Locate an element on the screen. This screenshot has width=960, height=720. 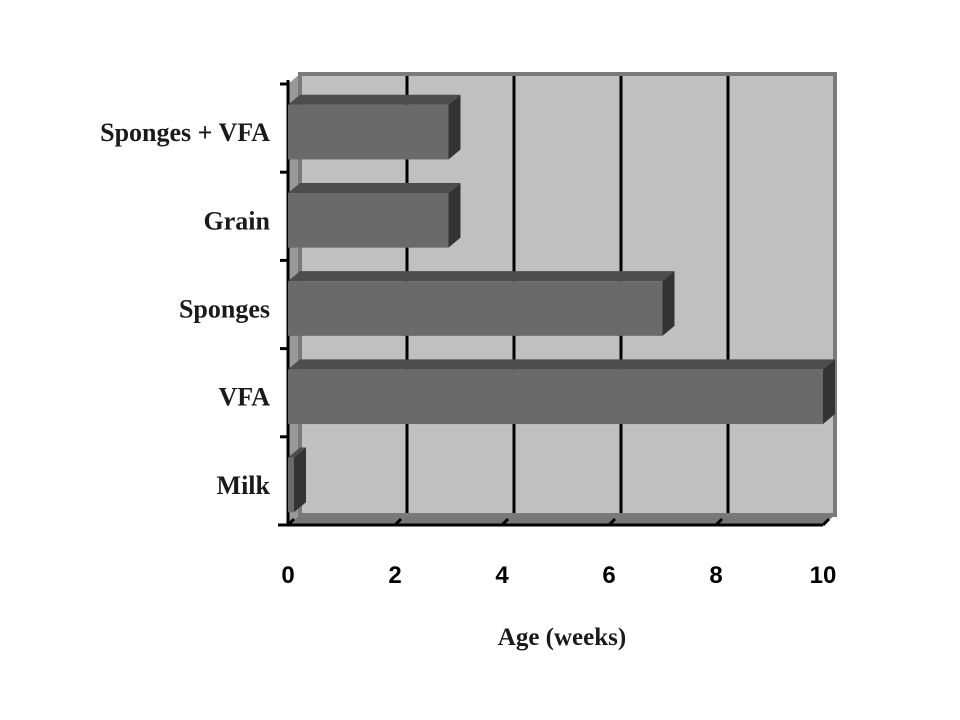
y-tick-label: Milk is located at coordinates (244, 485).